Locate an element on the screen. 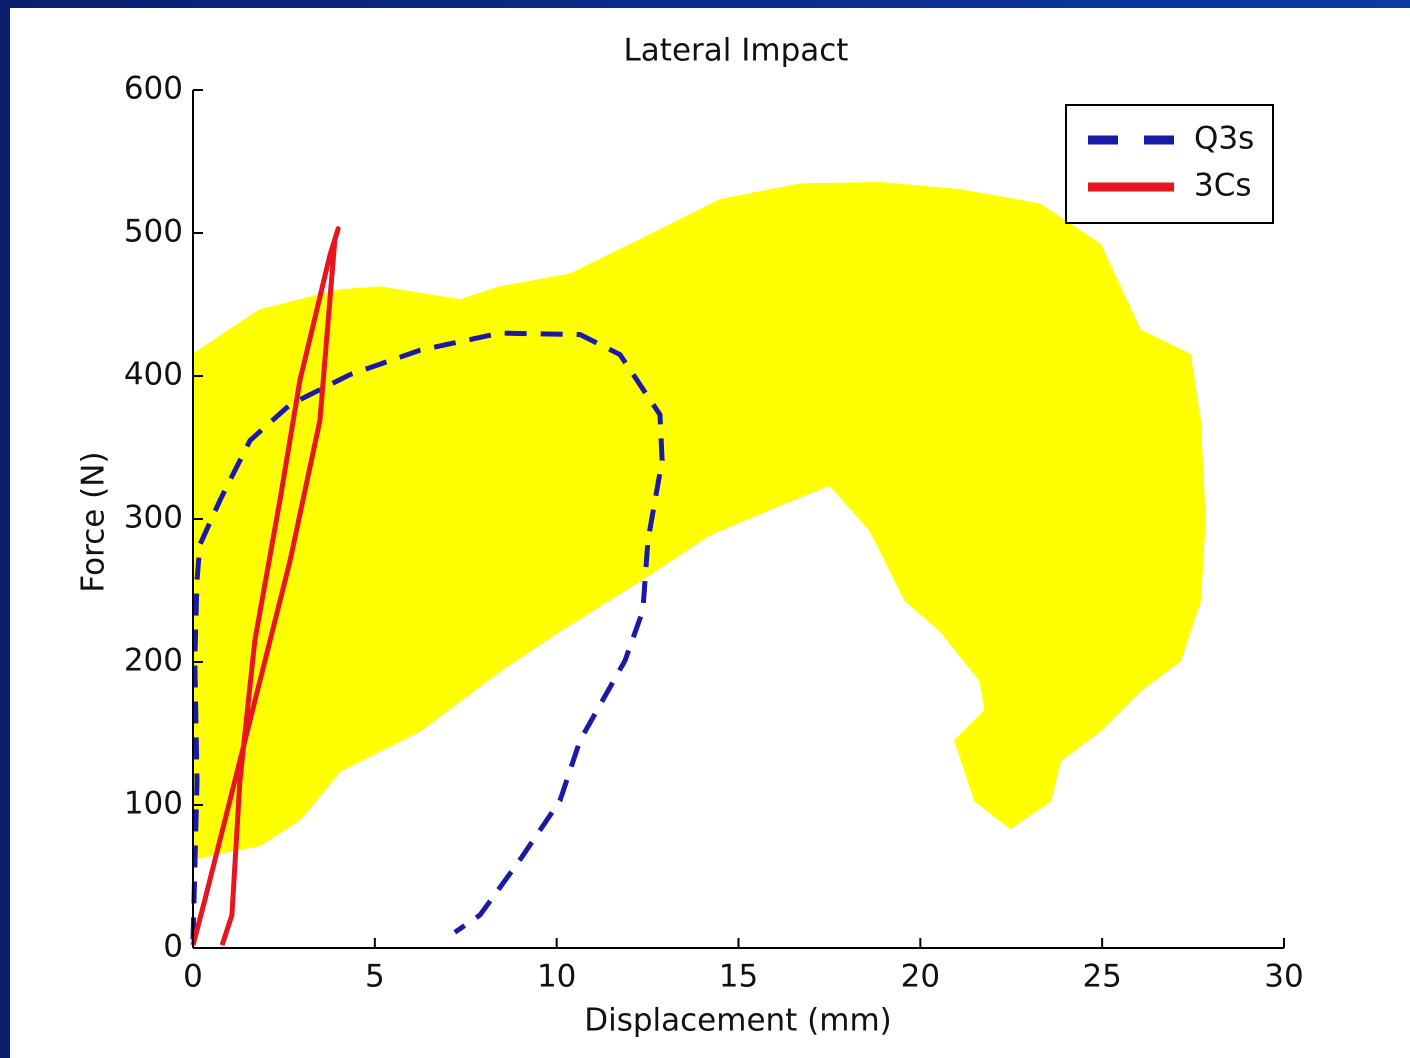  series-line is located at coordinates (265, 586).